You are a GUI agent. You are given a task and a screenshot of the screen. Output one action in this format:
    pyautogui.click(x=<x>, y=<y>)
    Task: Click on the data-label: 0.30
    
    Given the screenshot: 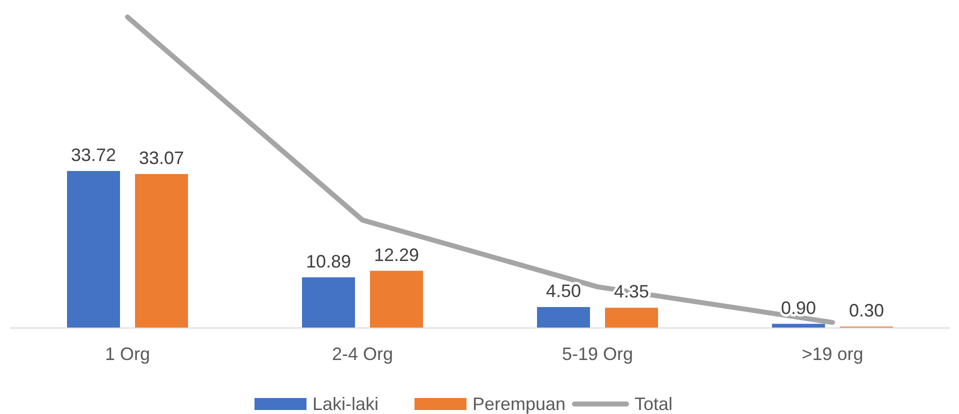 What is the action you would take?
    pyautogui.click(x=866, y=310)
    